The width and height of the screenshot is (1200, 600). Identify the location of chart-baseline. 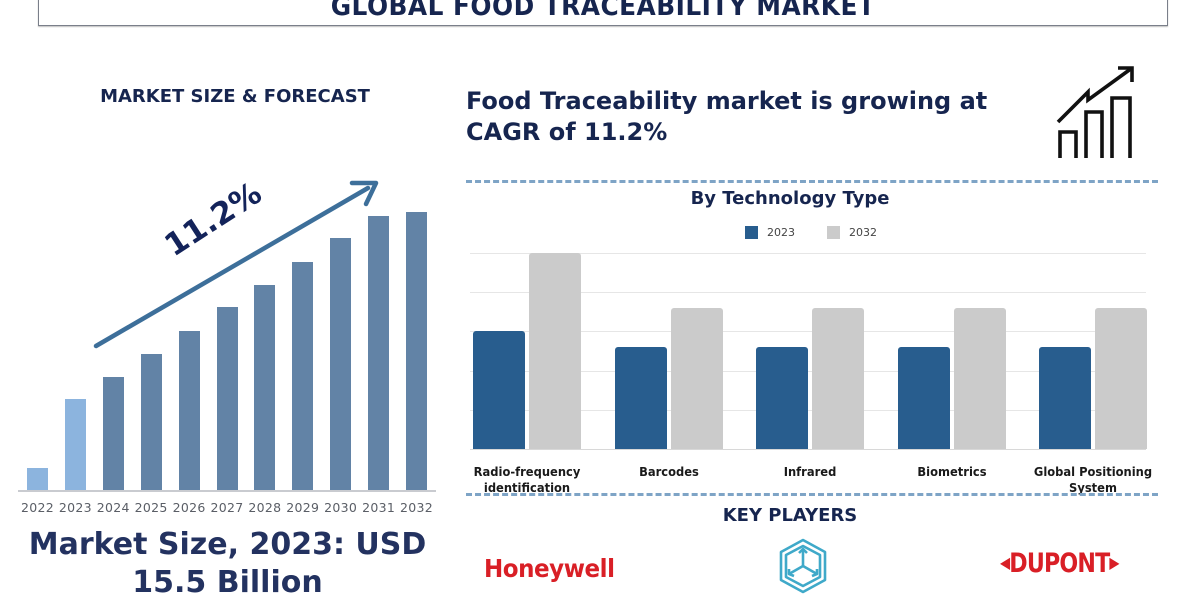
(227, 491).